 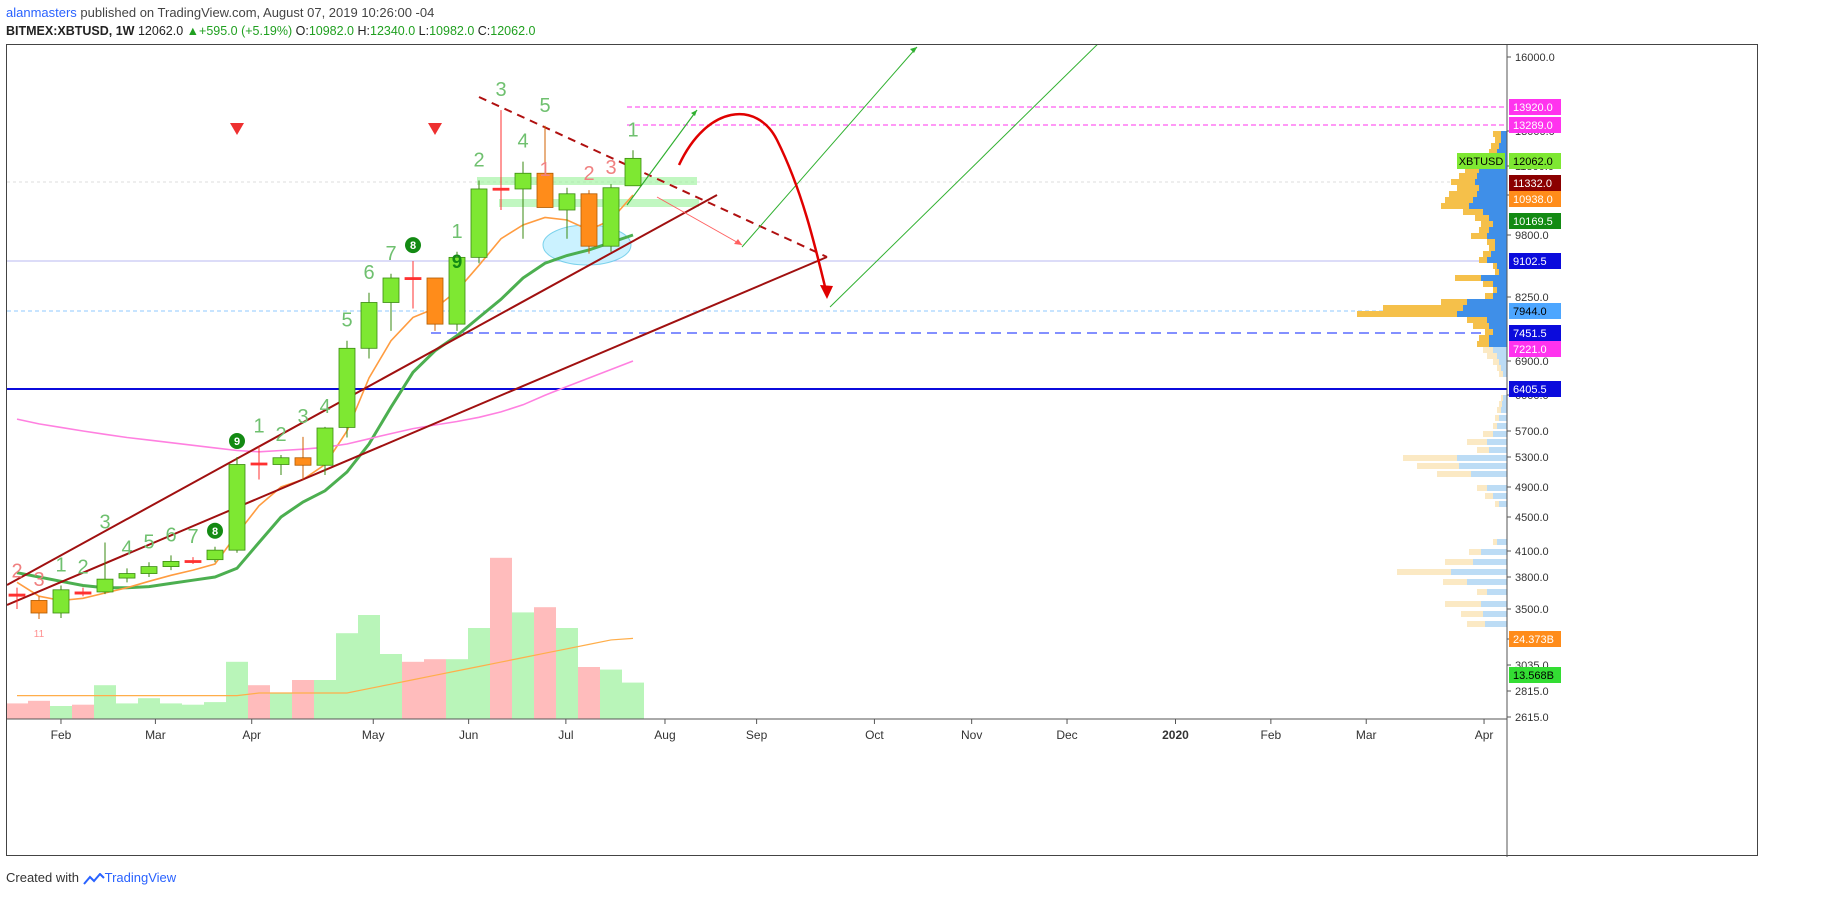 I want to click on x-tick-label: Sep, so click(x=757, y=735).